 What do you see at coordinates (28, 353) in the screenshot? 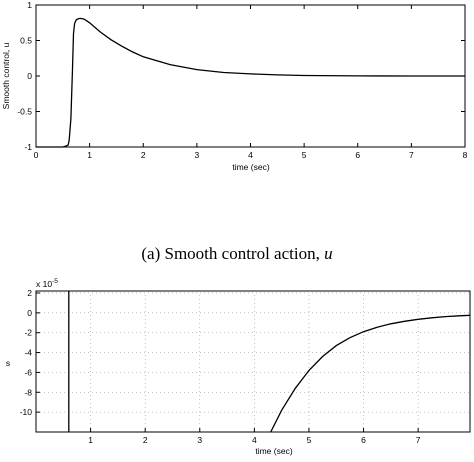
I see `bottom-y-tick-label: -4` at bounding box center [28, 353].